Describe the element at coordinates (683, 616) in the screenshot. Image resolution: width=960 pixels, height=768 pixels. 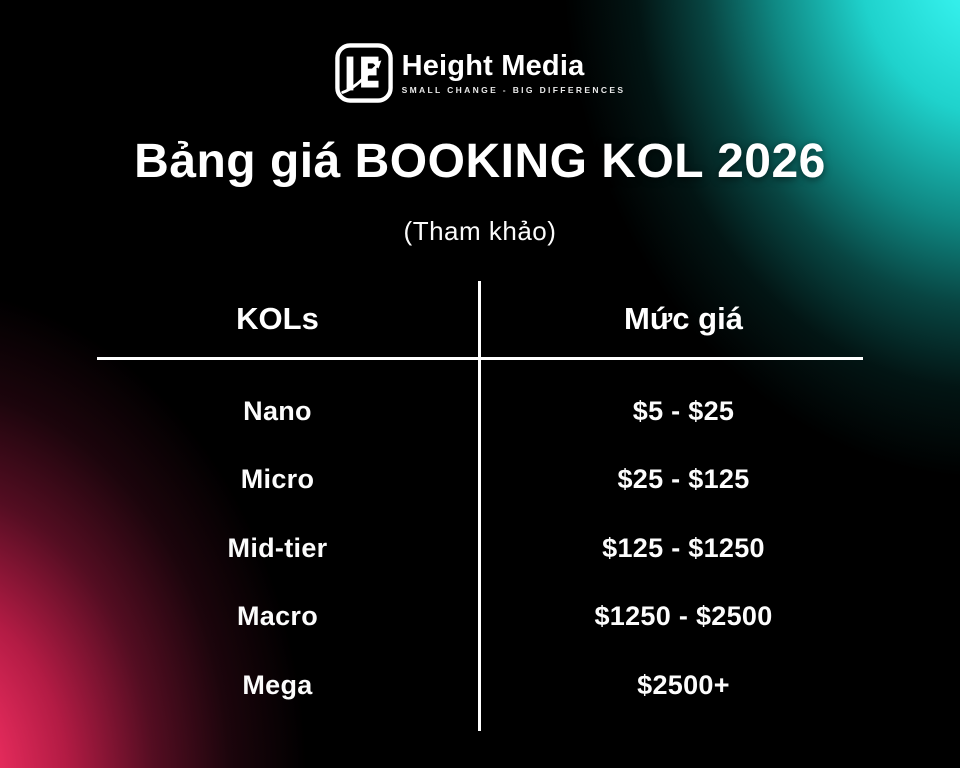
I see `tier-price: $1250 - $2500` at that location.